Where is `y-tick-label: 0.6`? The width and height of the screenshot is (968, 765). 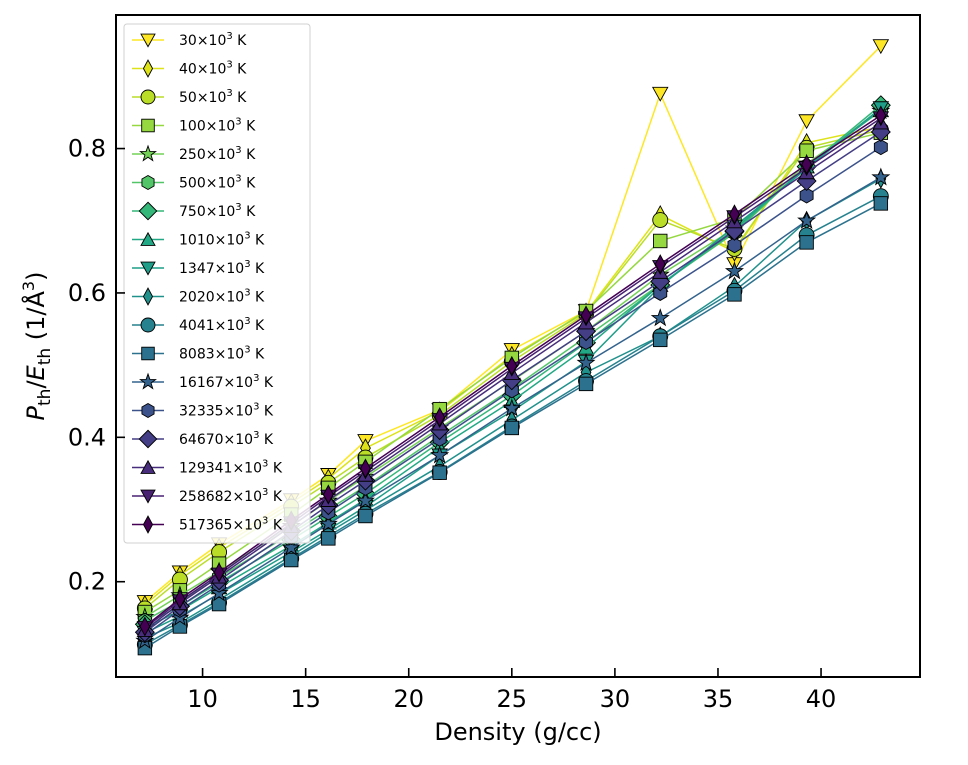 y-tick-label: 0.6 is located at coordinates (87, 293).